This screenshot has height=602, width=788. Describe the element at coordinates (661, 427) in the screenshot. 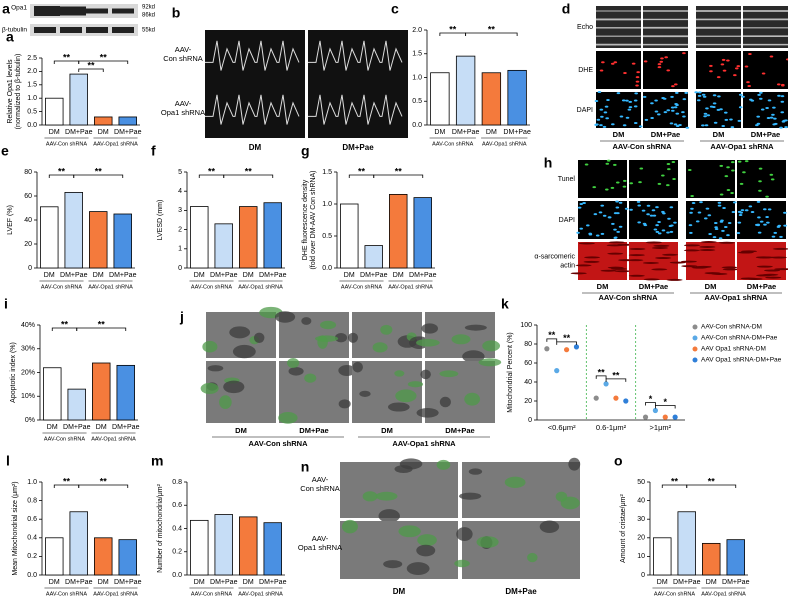

I see `x-tick-label: >1μm²` at that location.